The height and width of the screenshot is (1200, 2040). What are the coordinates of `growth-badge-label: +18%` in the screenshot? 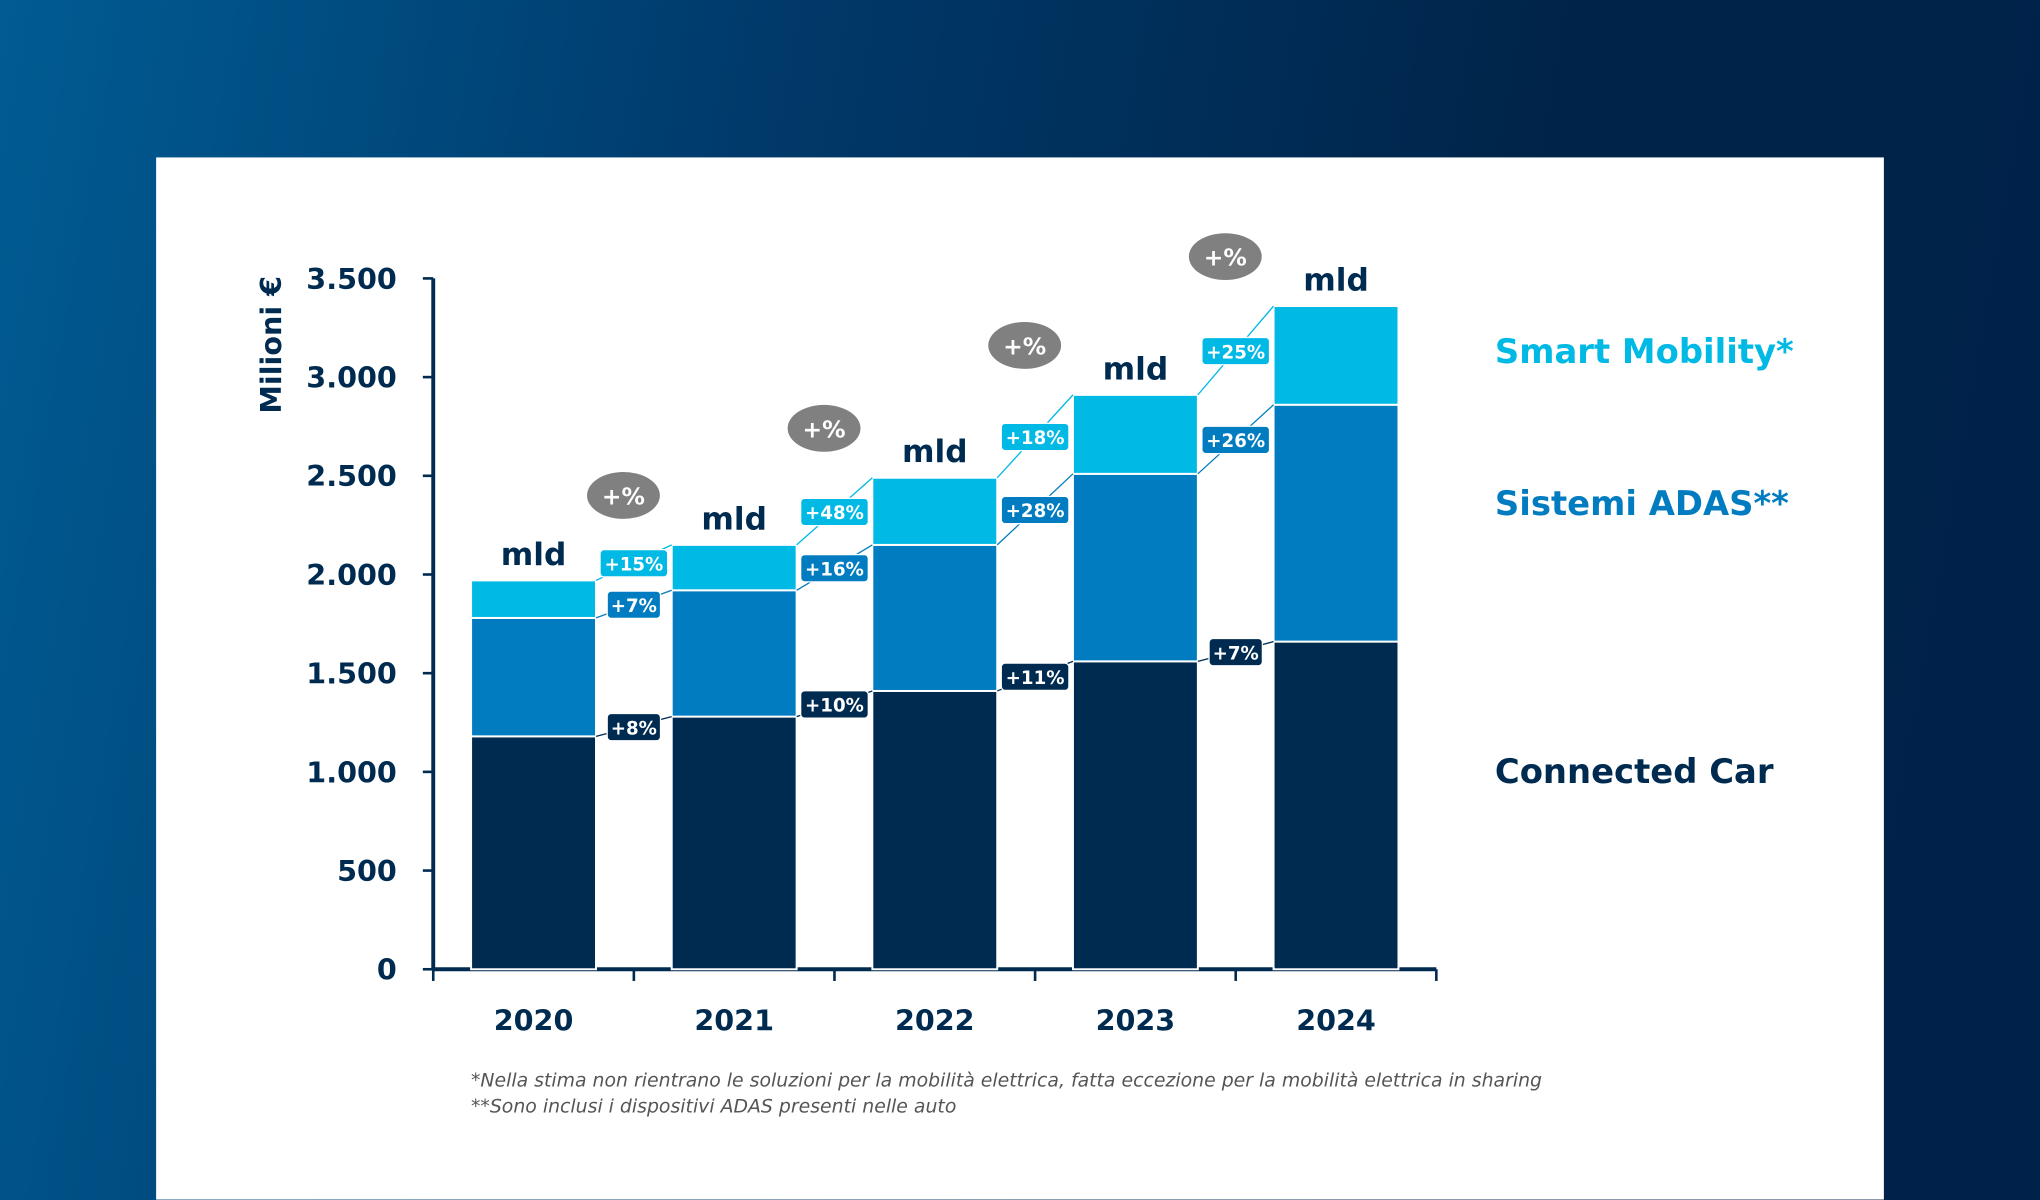 It's located at (1035, 438).